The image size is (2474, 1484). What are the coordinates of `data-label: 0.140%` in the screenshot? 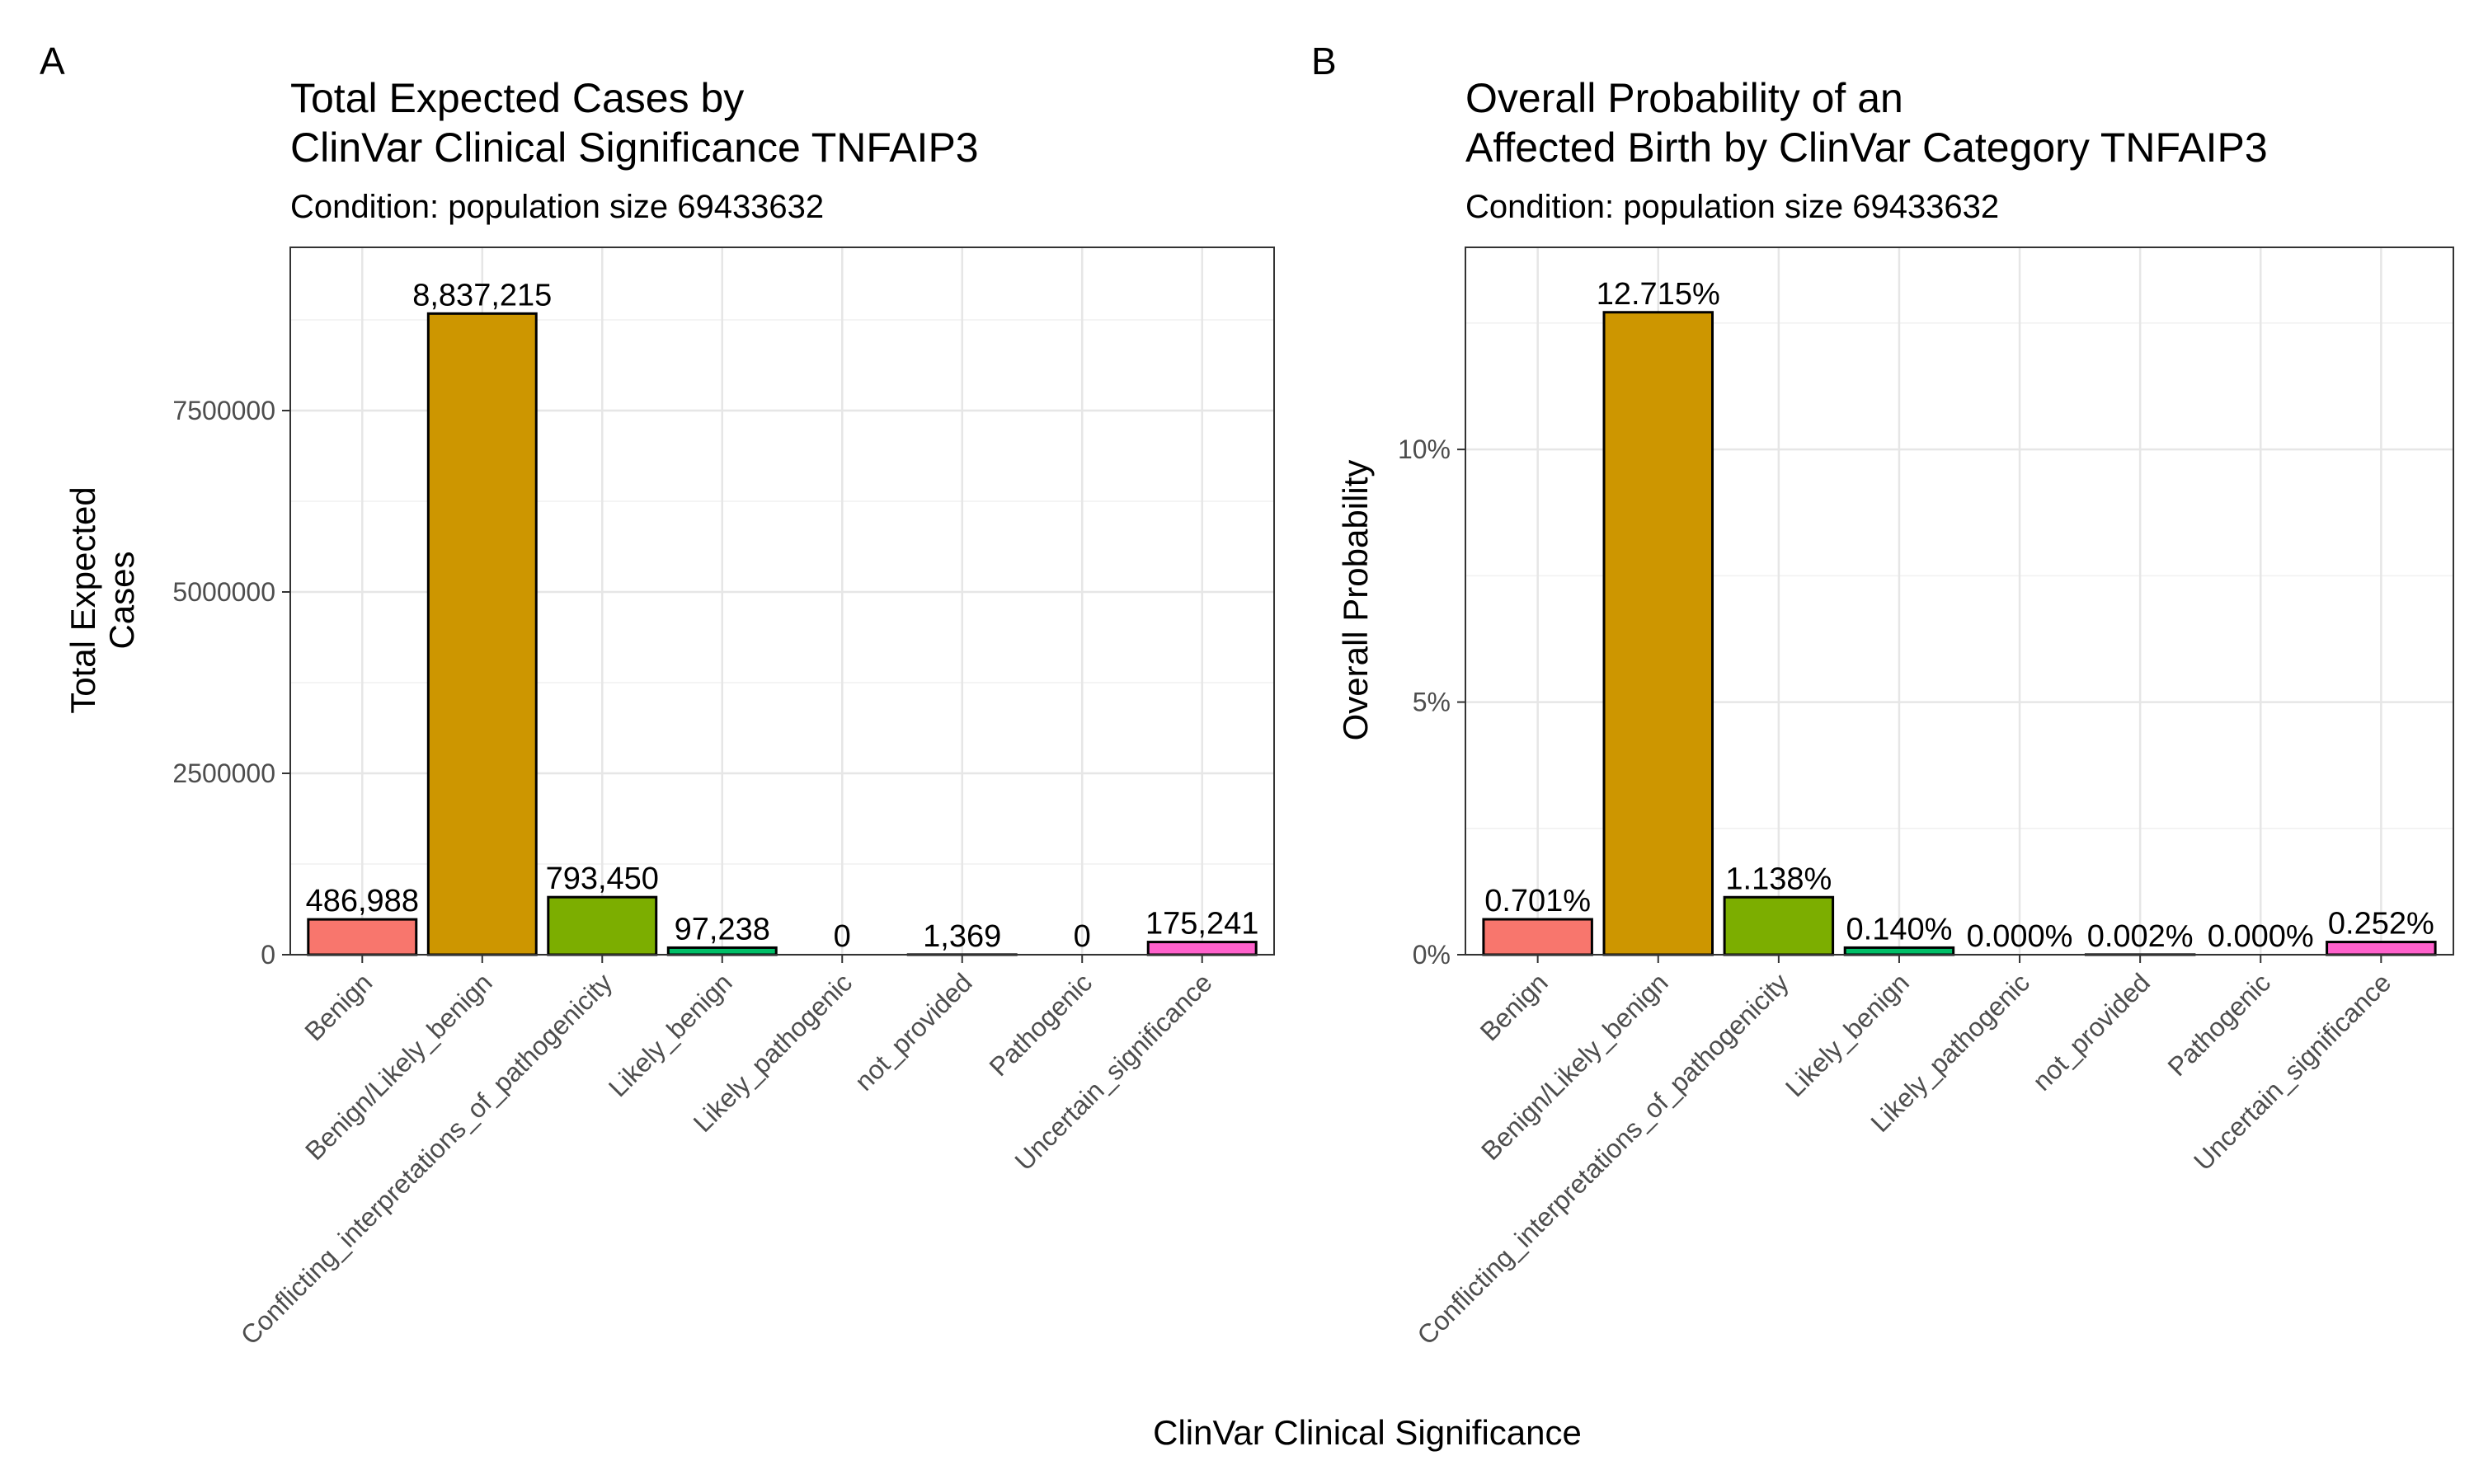 It's located at (1899, 929).